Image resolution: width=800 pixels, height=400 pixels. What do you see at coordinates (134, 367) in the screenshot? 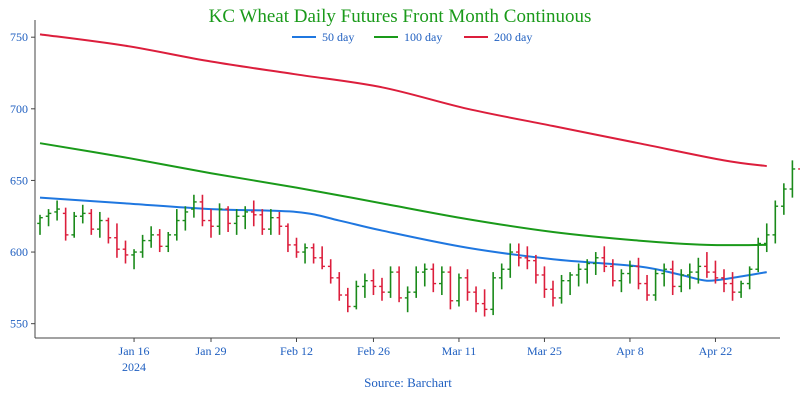
I see `x-tick-year-label: 2024` at bounding box center [134, 367].